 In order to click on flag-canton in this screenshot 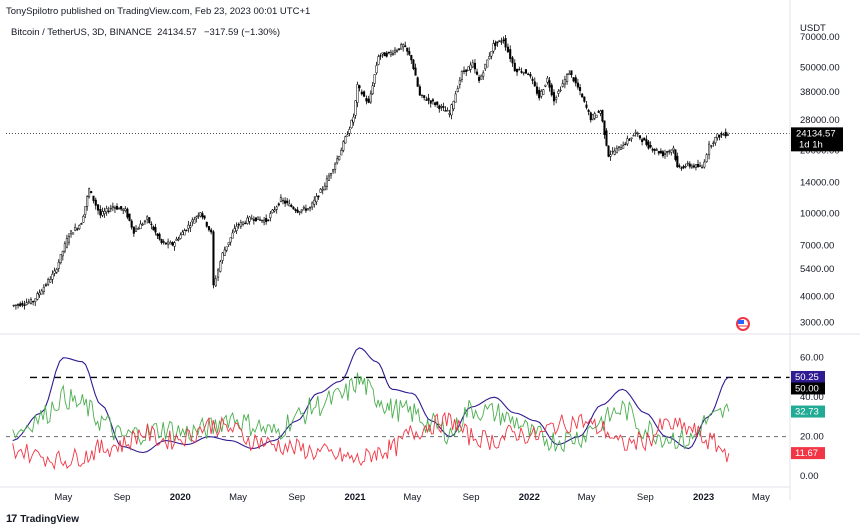, I will do `click(741, 322)`.